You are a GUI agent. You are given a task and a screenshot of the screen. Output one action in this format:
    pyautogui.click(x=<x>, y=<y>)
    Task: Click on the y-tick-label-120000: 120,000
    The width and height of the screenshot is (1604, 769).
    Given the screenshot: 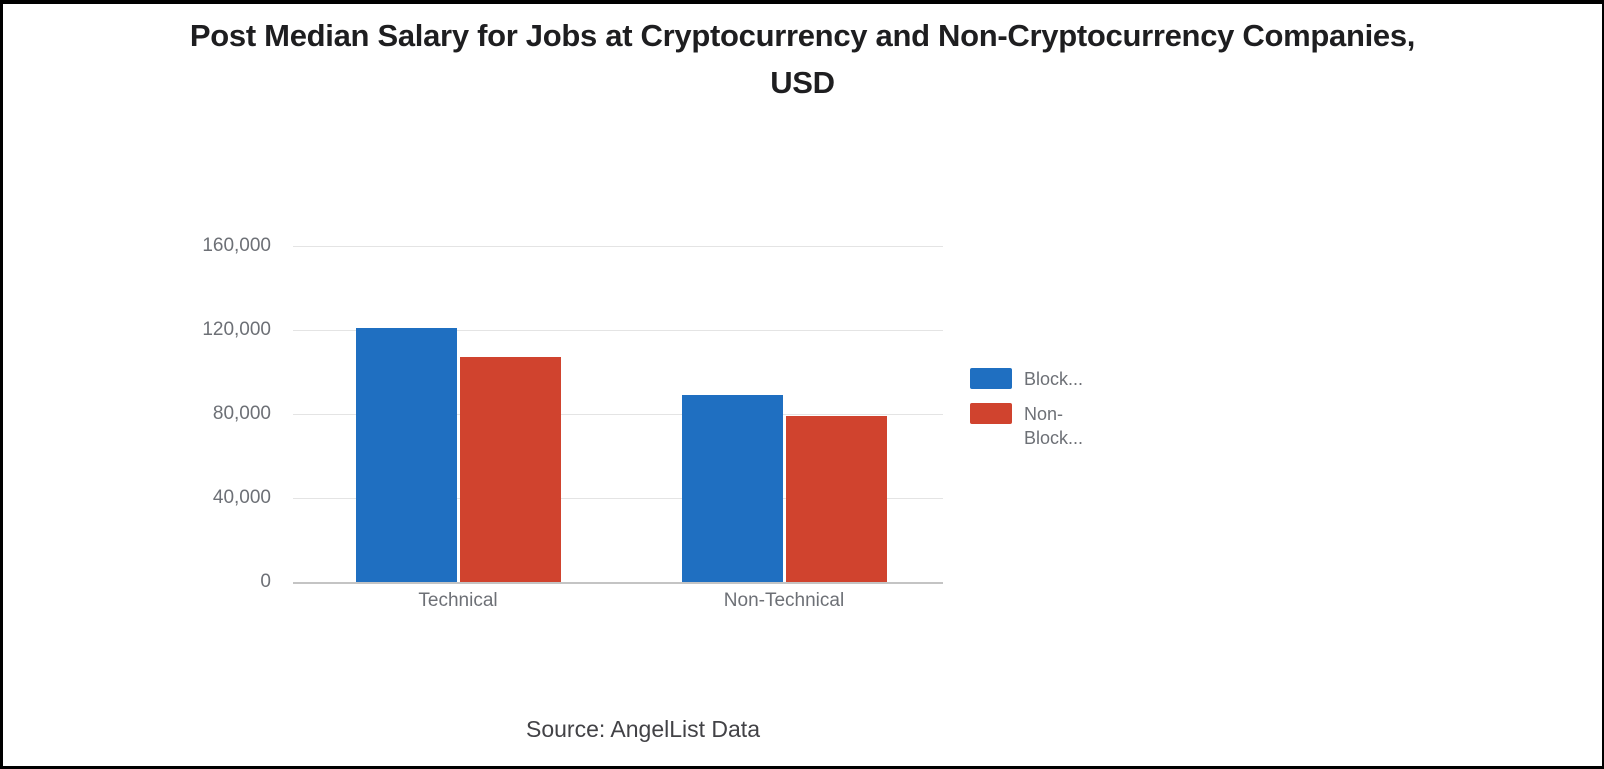 What is the action you would take?
    pyautogui.click(x=236, y=329)
    